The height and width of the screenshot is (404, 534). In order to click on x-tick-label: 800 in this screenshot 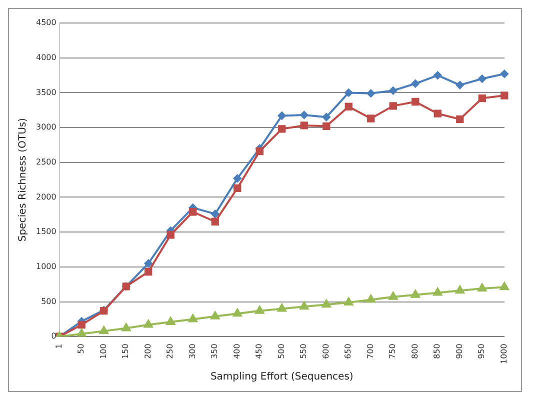, I will do `click(415, 351)`.